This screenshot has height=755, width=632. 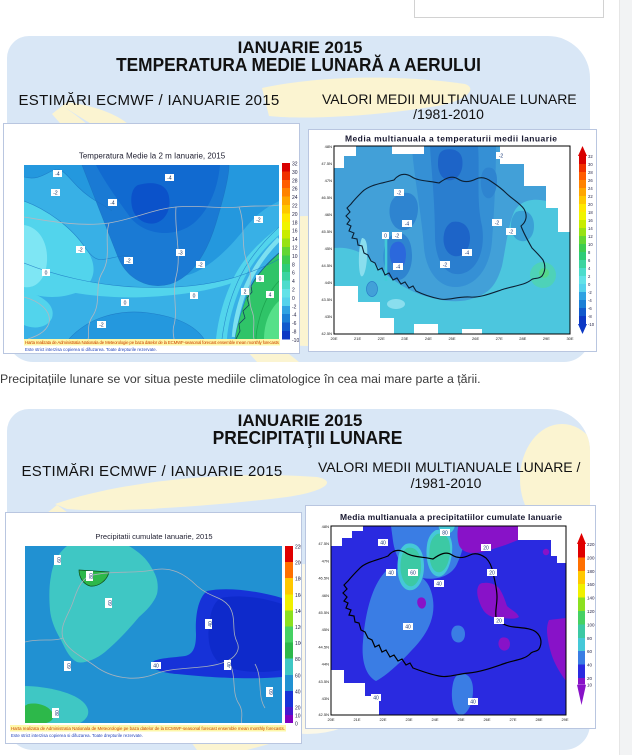 I want to click on svg-text: 140, so click(x=591, y=598).